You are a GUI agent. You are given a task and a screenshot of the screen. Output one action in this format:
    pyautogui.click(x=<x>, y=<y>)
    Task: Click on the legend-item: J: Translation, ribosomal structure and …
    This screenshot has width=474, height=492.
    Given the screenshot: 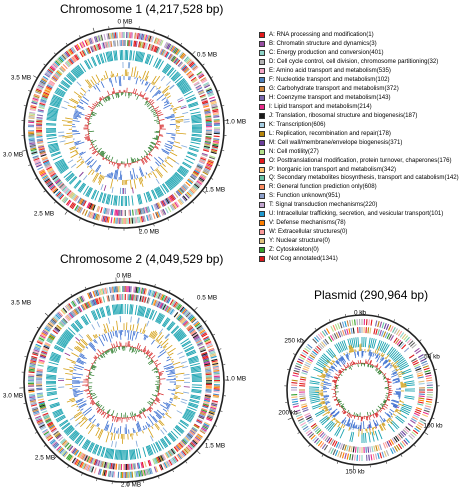 What is the action you would take?
    pyautogui.click(x=365, y=115)
    